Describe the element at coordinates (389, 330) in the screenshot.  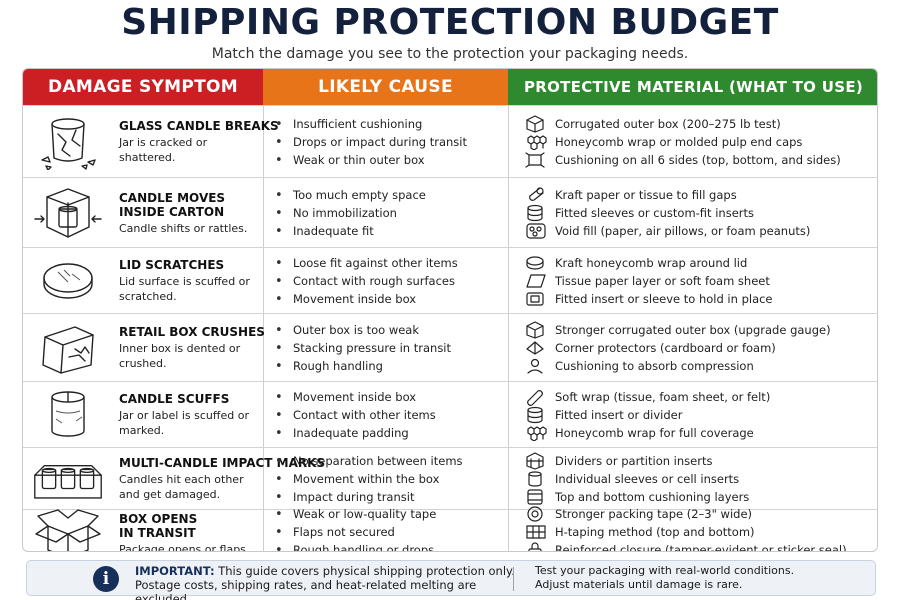
I see `cause-item: Outer box is too weak` at that location.